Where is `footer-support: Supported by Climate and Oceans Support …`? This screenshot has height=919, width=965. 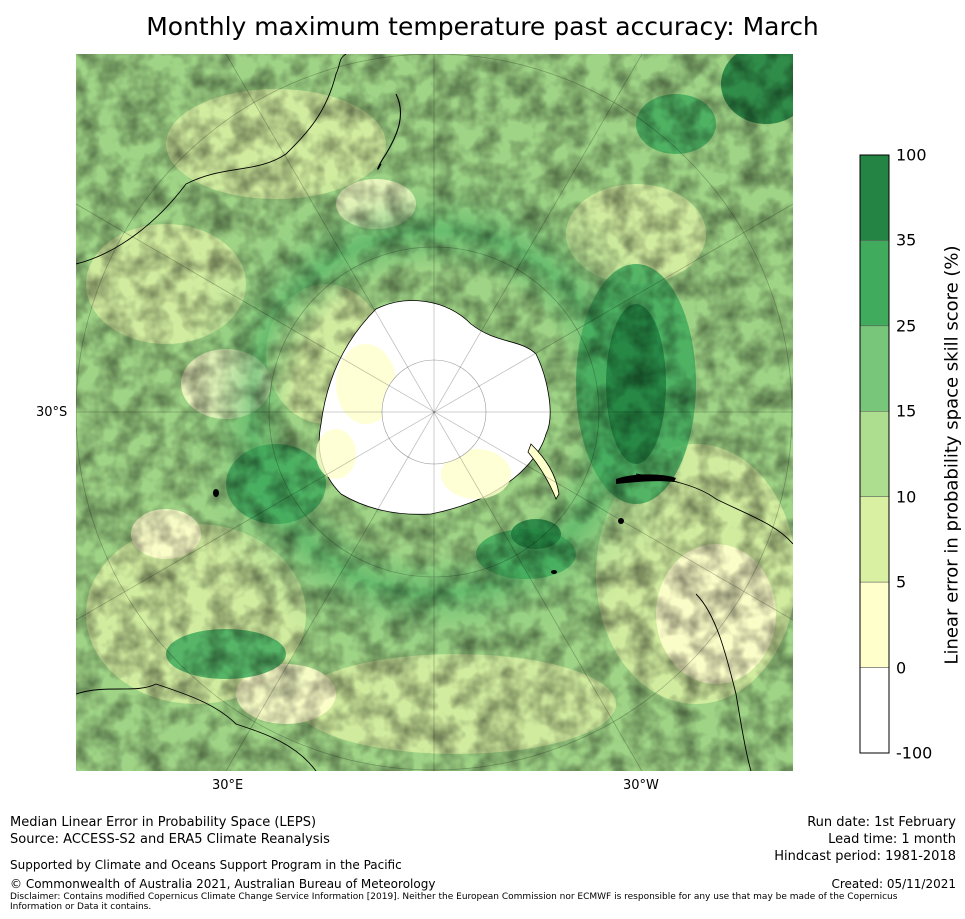
footer-support: Supported by Climate and Oceans Support … is located at coordinates (206, 865).